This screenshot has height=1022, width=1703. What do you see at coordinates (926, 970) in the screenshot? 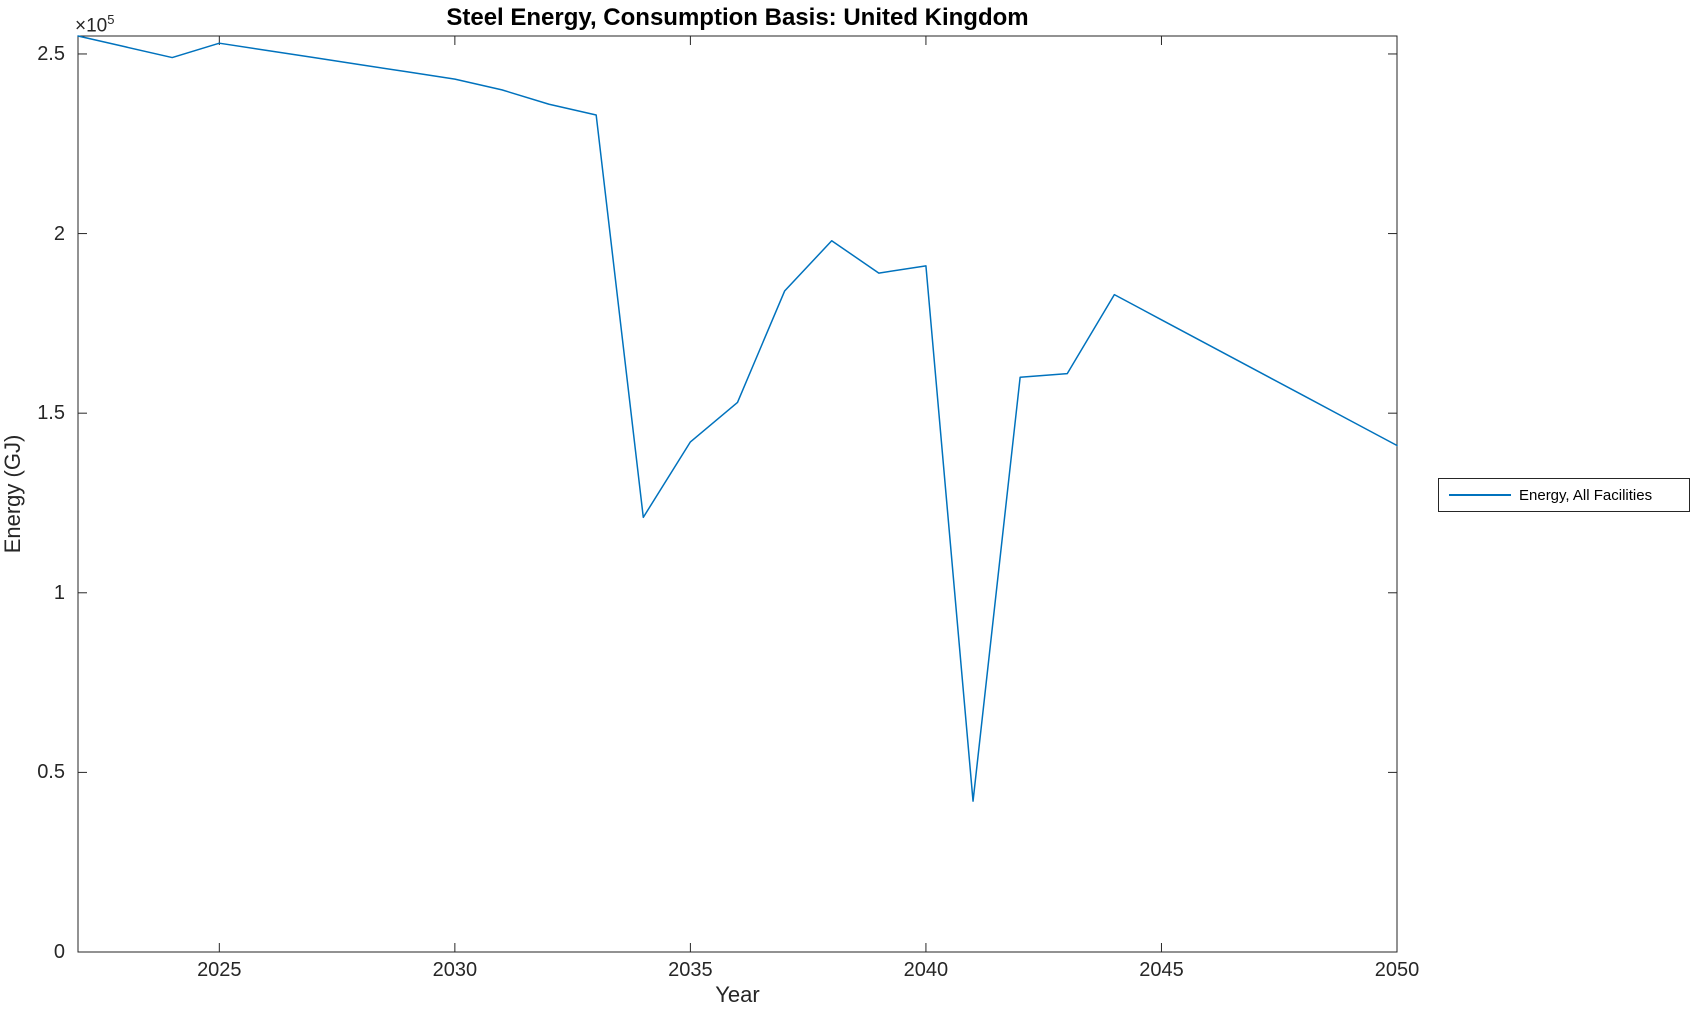
I see `x-tick-label: 2040` at bounding box center [926, 970].